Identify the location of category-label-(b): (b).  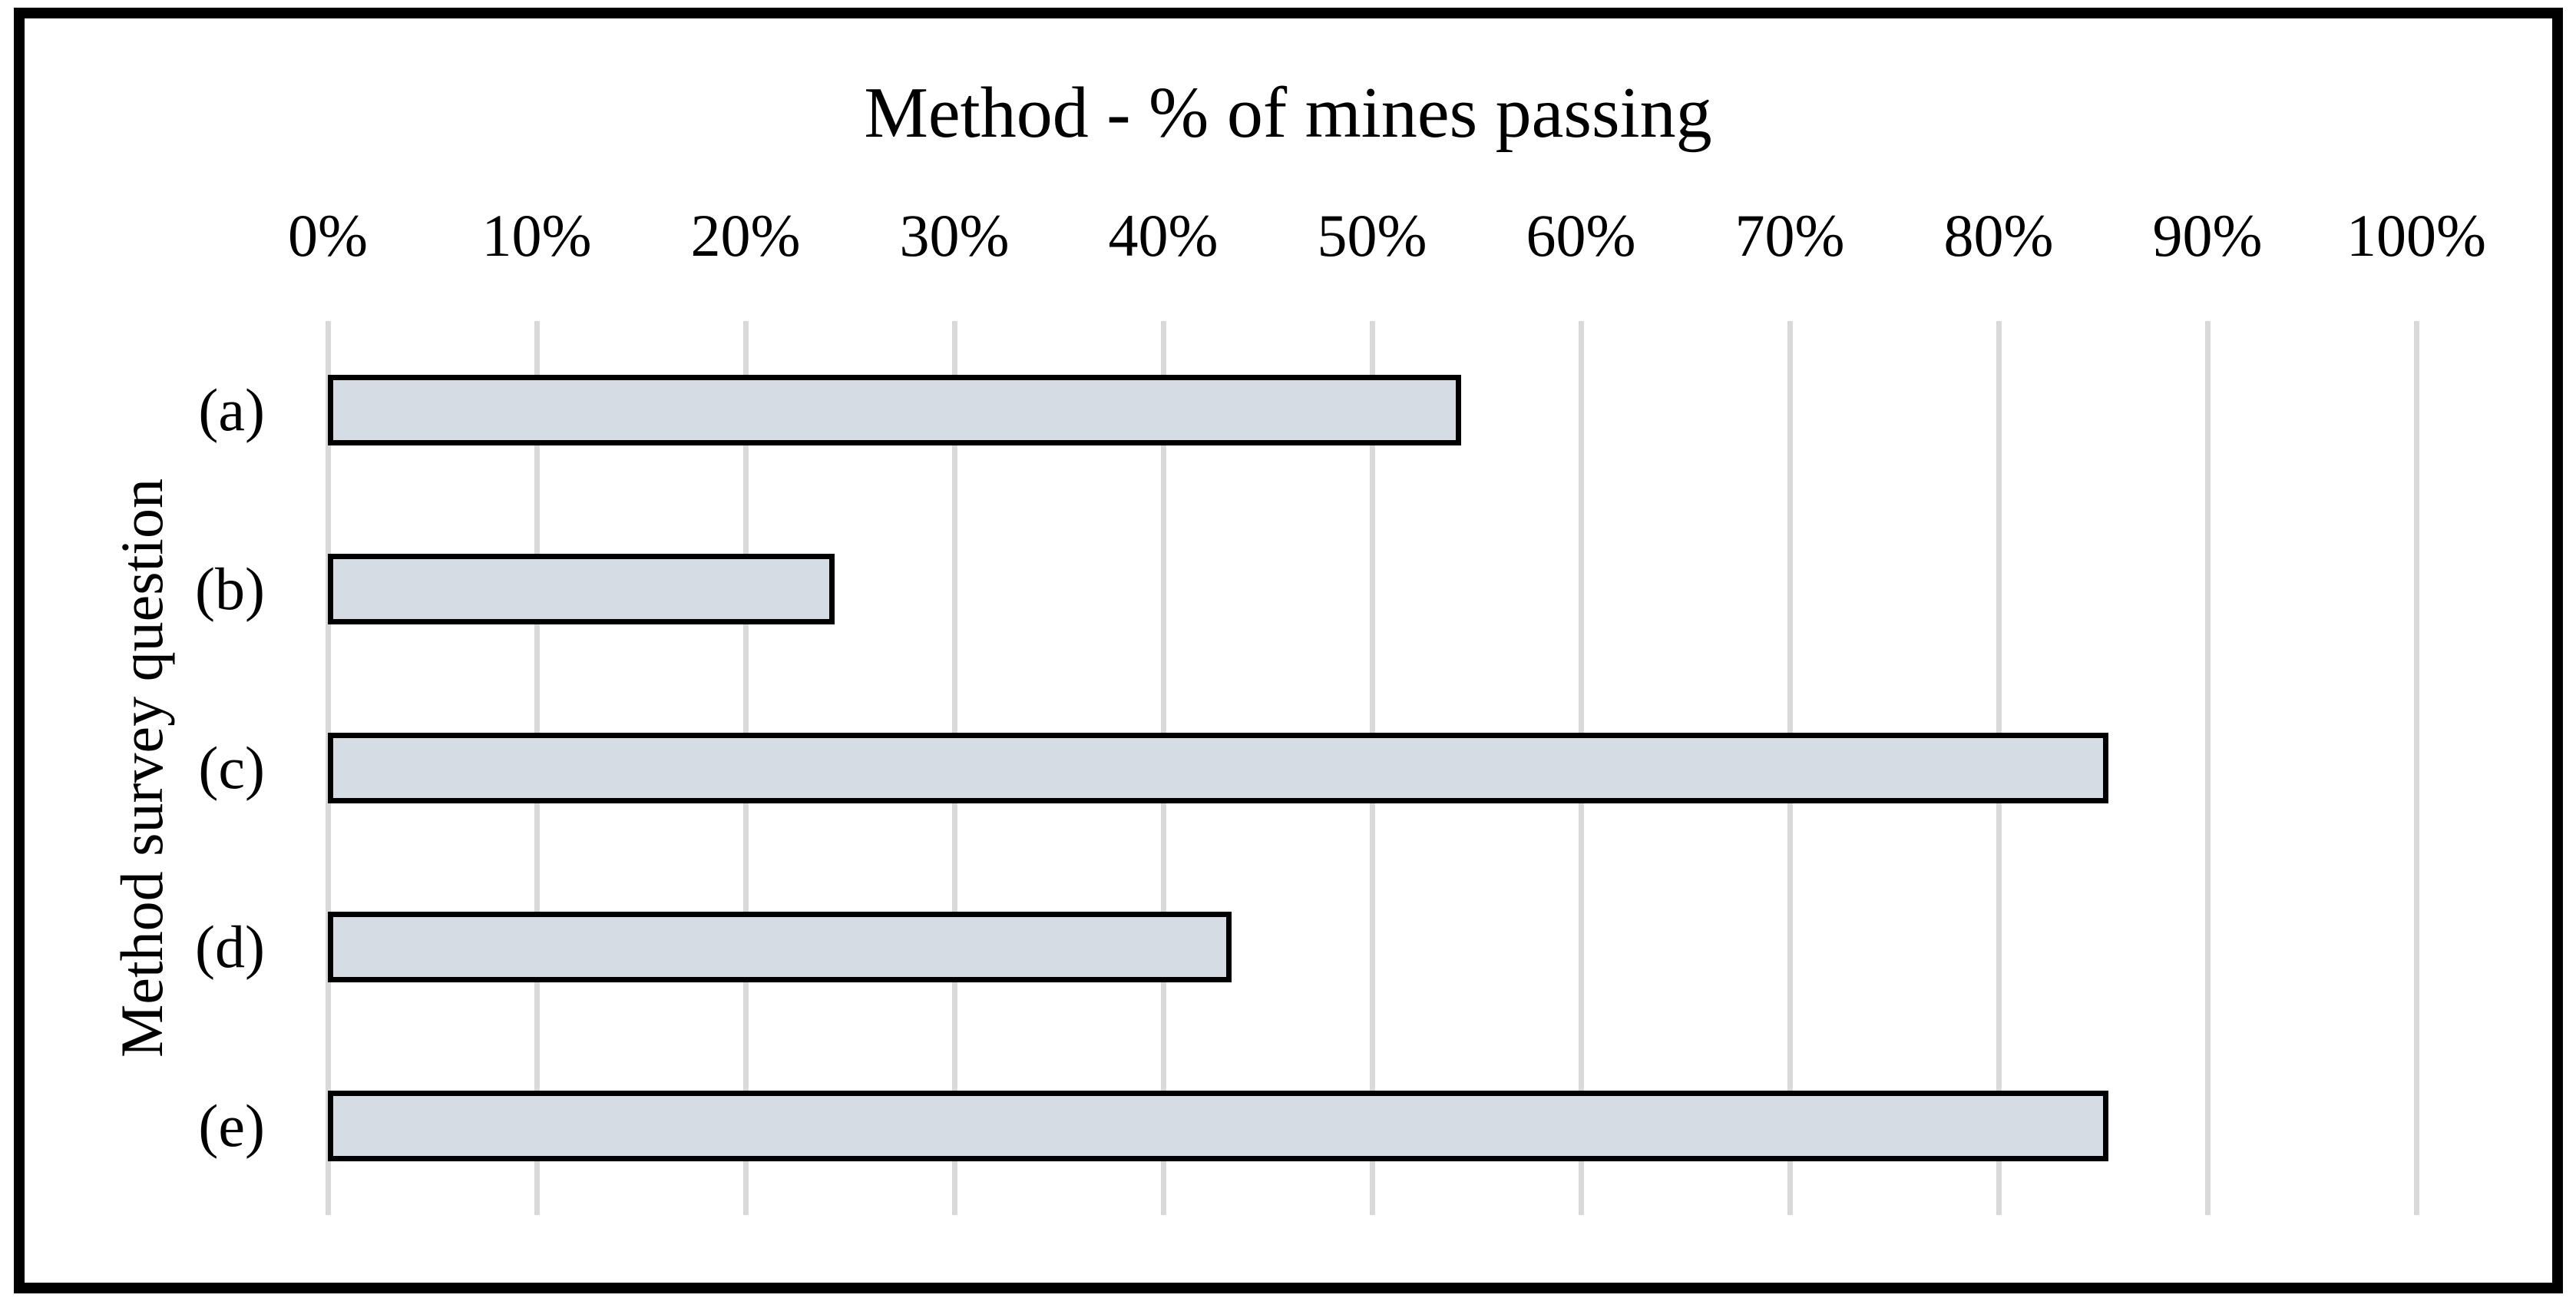
(230, 589).